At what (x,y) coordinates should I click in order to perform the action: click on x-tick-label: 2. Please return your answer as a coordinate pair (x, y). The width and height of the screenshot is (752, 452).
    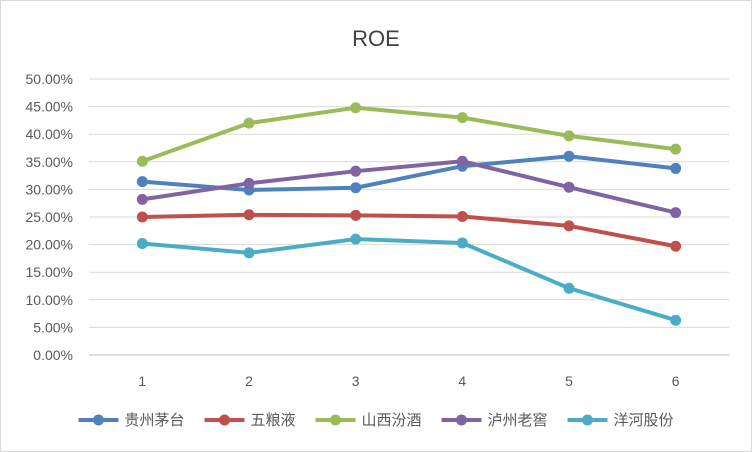
    Looking at the image, I should click on (249, 381).